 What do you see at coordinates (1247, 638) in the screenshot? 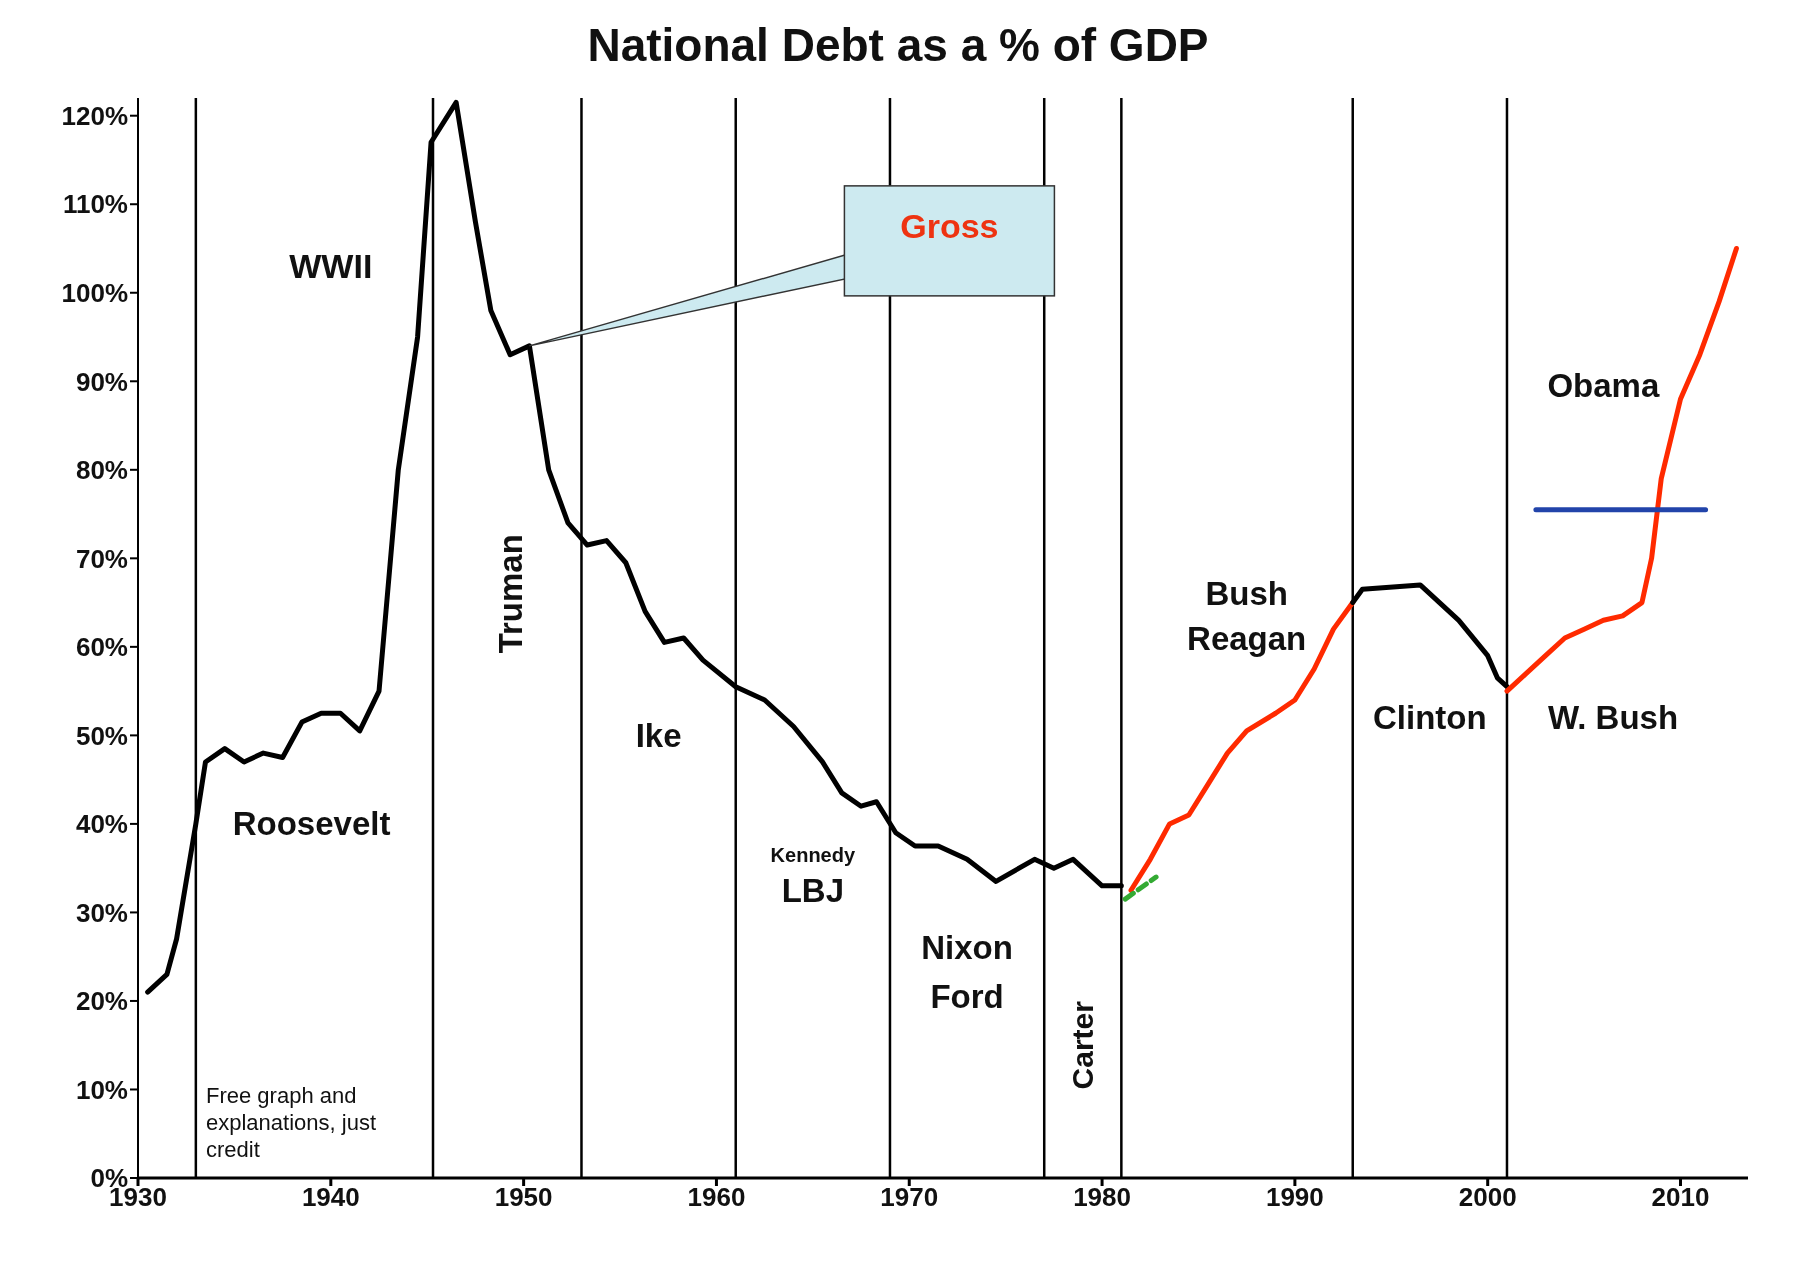
I see `annotation: Reagan` at bounding box center [1247, 638].